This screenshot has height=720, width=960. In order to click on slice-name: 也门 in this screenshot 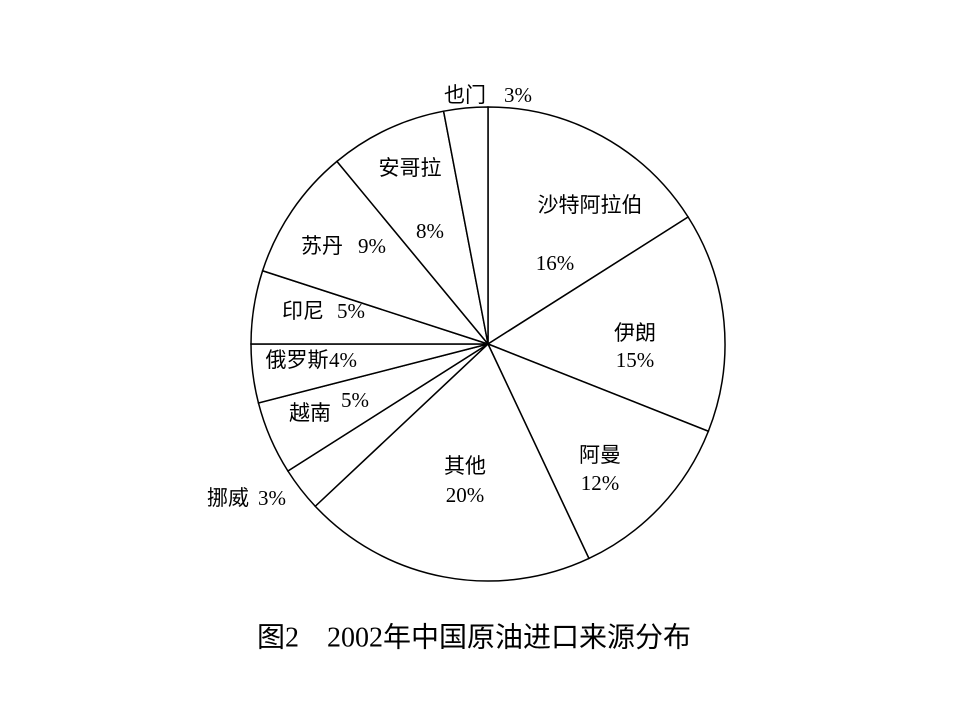, I will do `click(465, 95)`.